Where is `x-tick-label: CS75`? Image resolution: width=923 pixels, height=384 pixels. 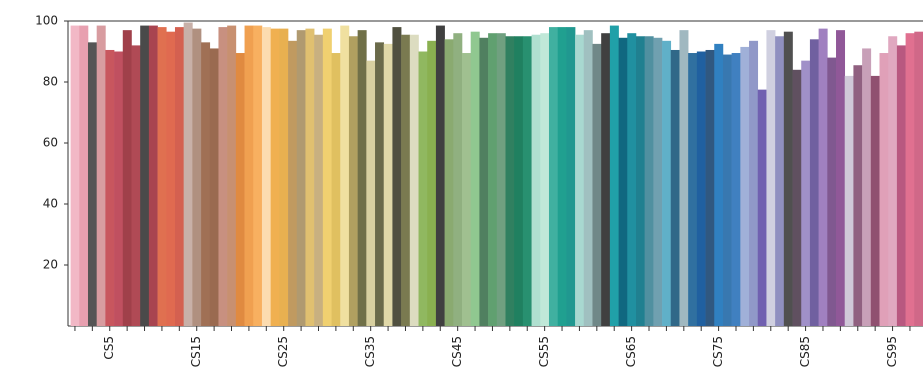 x-tick-label: CS75 is located at coordinates (718, 351).